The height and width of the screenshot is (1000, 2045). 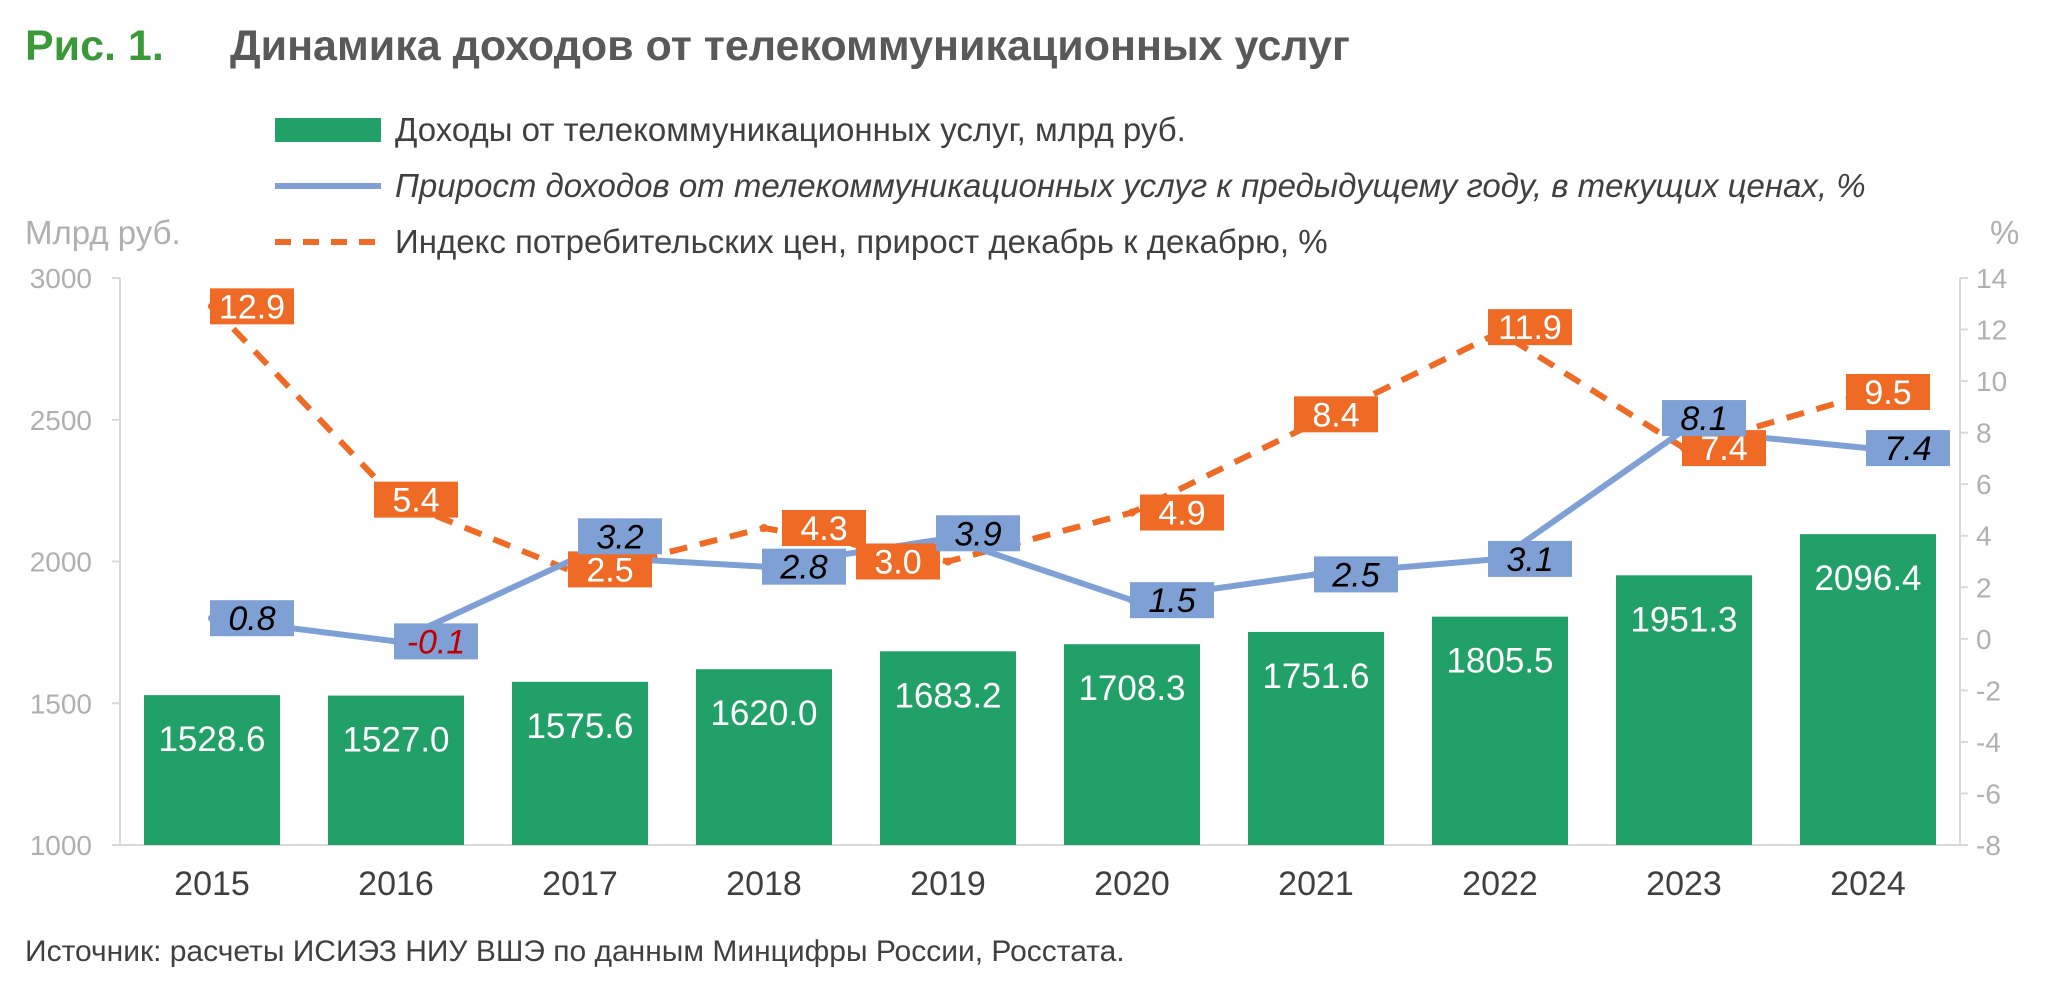 What do you see at coordinates (1500, 884) in the screenshot?
I see `x-tick-label: 2022` at bounding box center [1500, 884].